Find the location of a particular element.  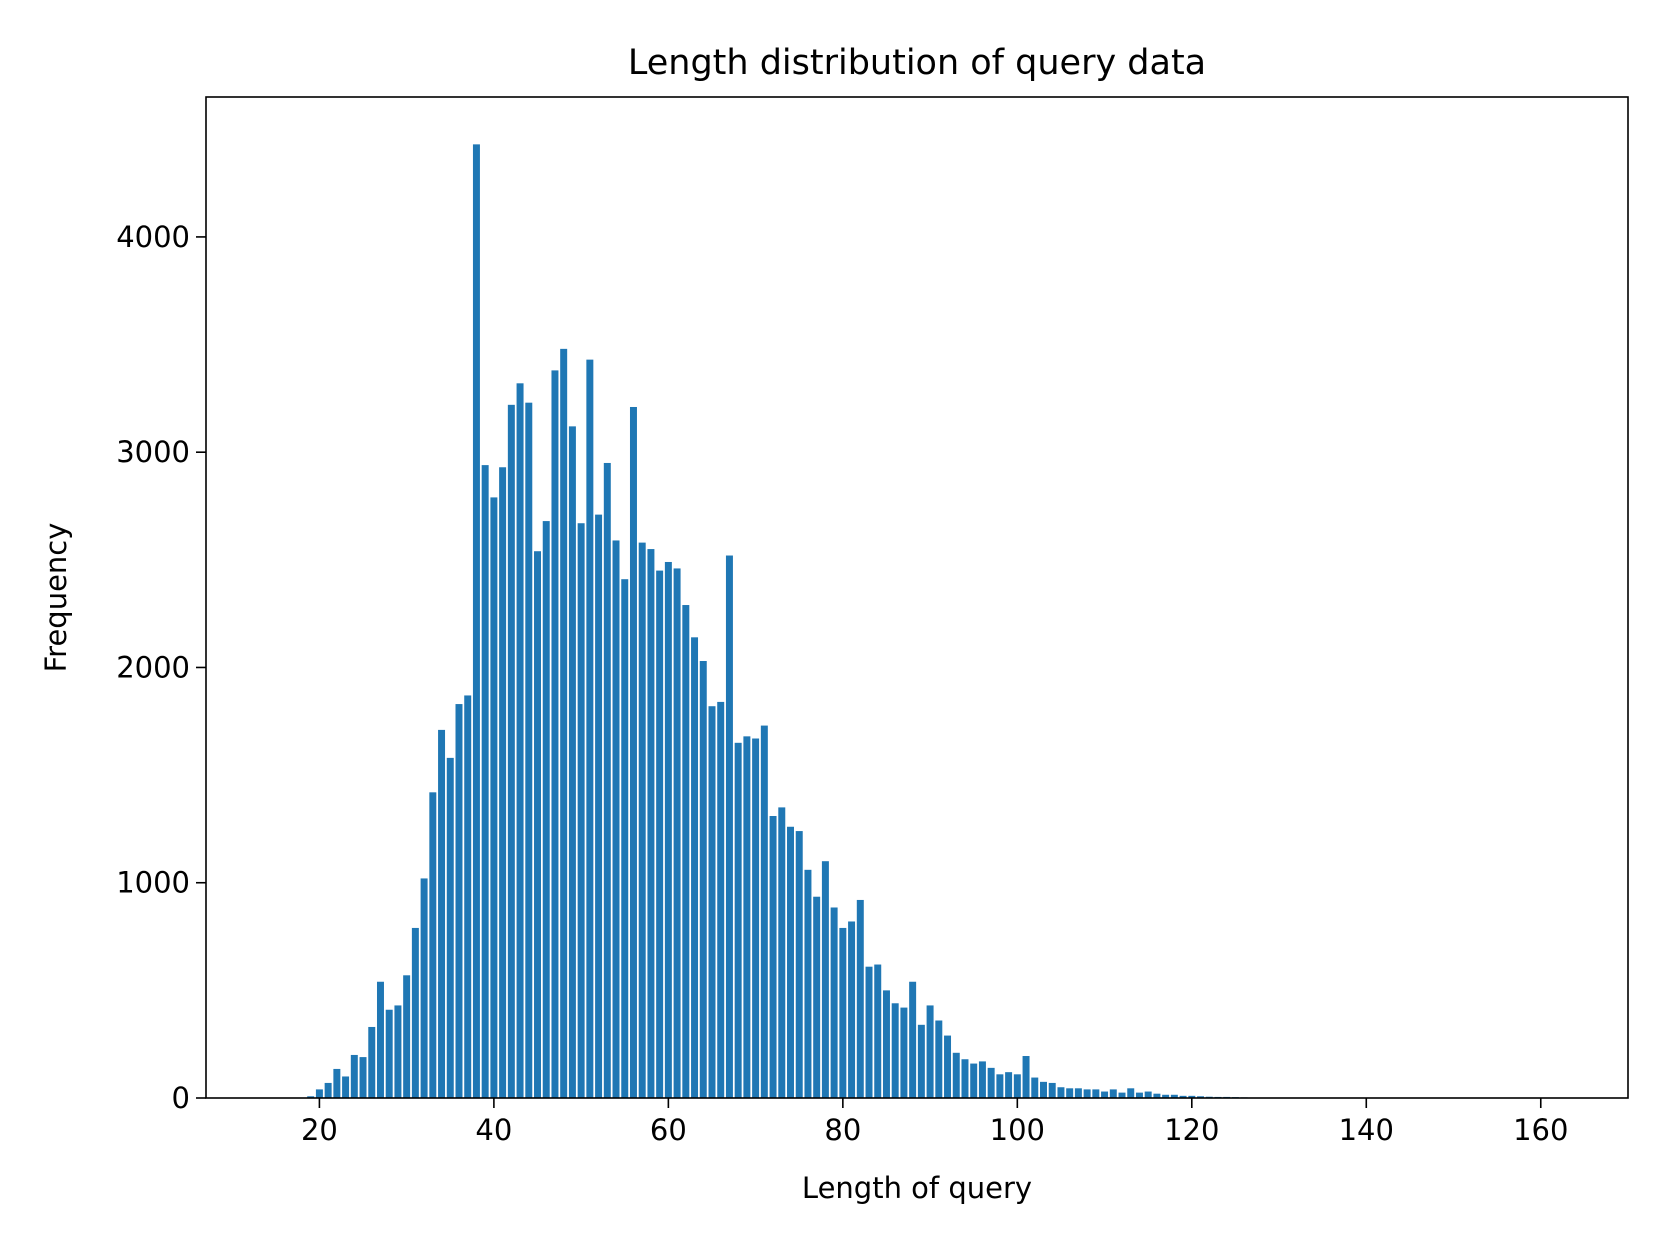

y-tick-label-0: 0 is located at coordinates (181, 1098).